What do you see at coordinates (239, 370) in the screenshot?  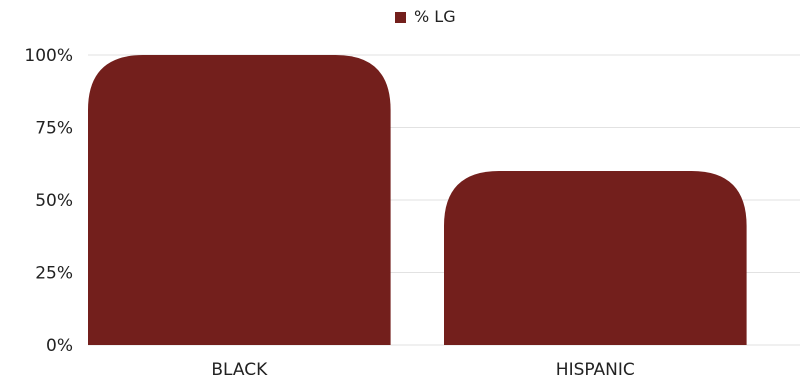 I see `x-tick-label: BLACK` at bounding box center [239, 370].